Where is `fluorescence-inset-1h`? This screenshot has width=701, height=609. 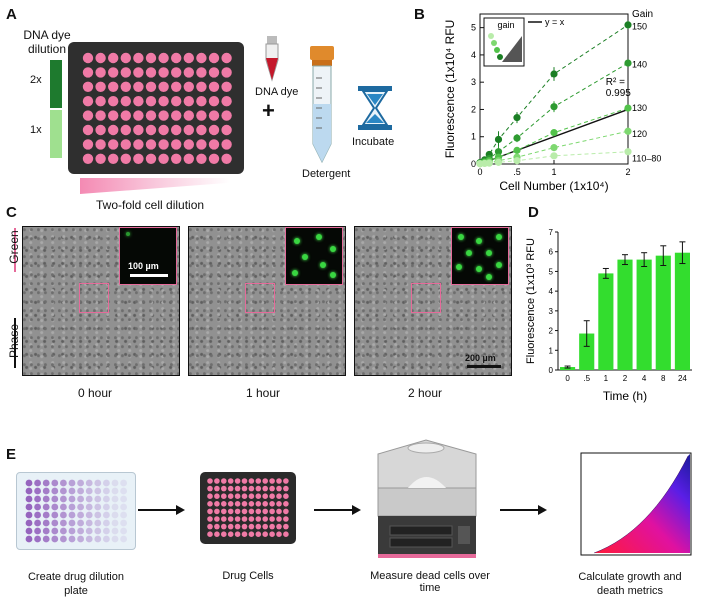
fluorescence-inset-1h is located at coordinates (314, 256).